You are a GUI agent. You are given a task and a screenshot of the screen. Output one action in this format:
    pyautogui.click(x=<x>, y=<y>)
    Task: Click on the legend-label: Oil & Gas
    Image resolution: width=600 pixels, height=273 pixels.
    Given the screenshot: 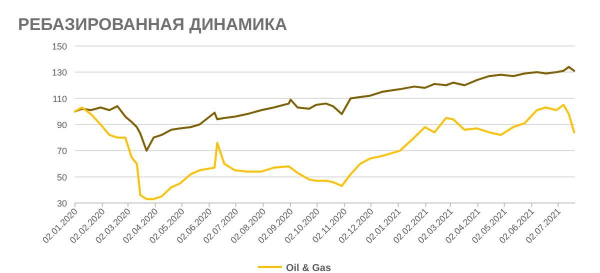 What is the action you would take?
    pyautogui.click(x=309, y=268)
    